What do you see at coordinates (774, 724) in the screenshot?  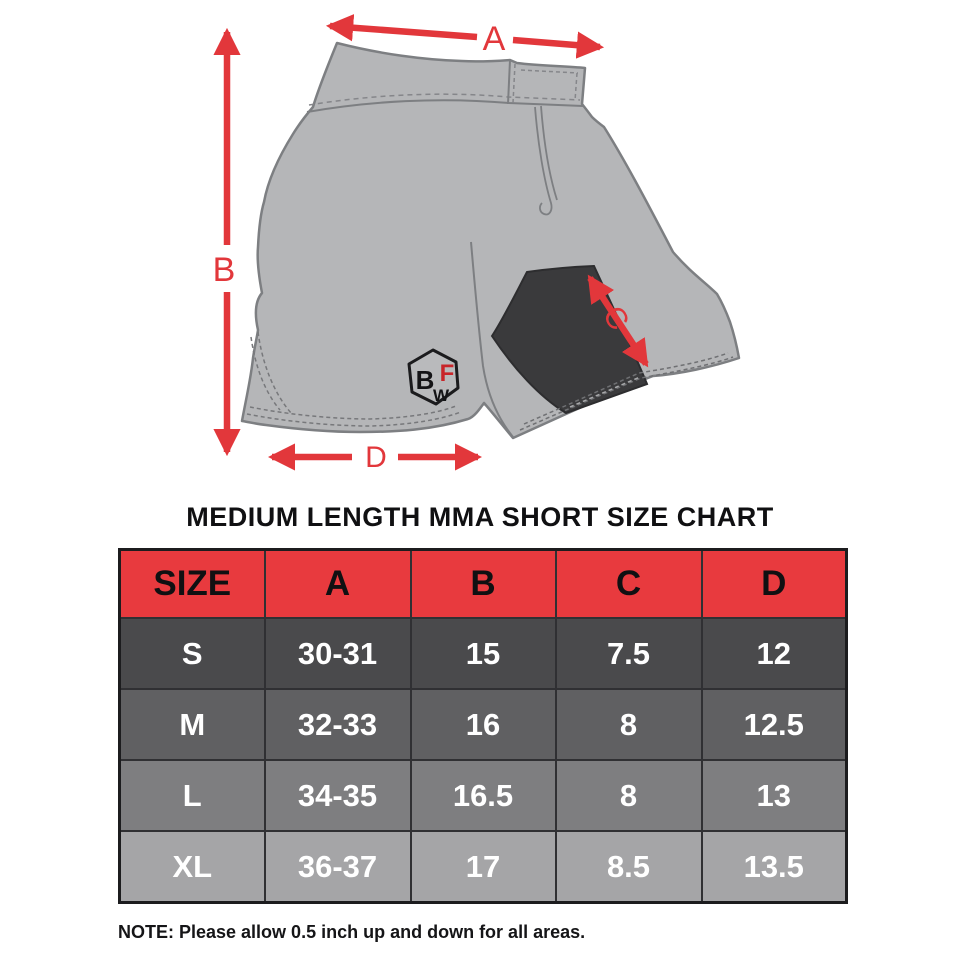 I see `value-cell: 12.5` at bounding box center [774, 724].